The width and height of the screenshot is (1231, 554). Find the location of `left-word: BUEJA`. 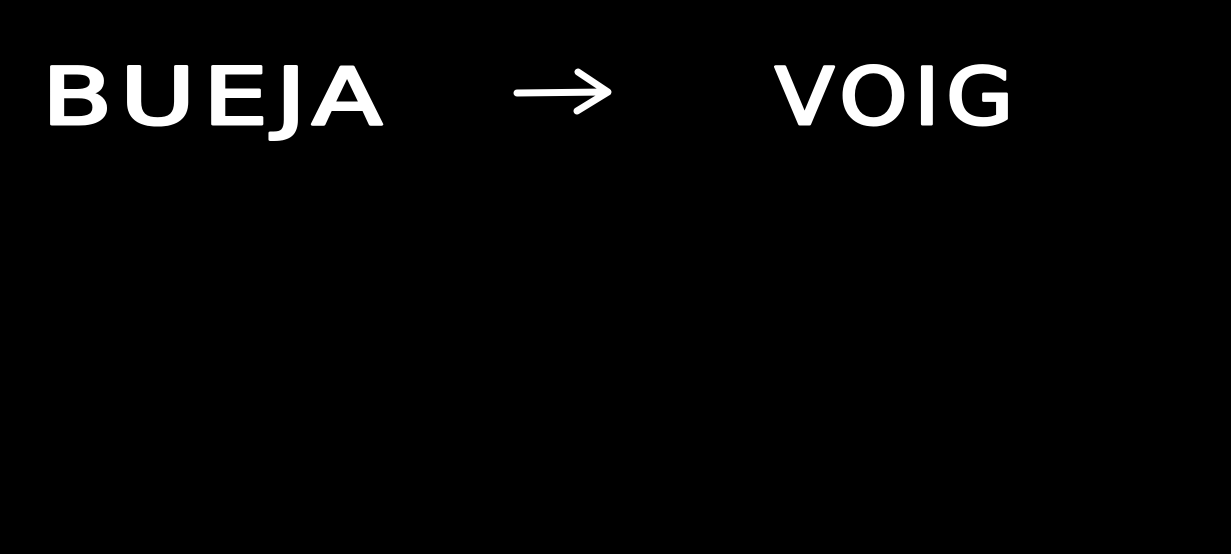

left-word: BUEJA is located at coordinates (216, 98).